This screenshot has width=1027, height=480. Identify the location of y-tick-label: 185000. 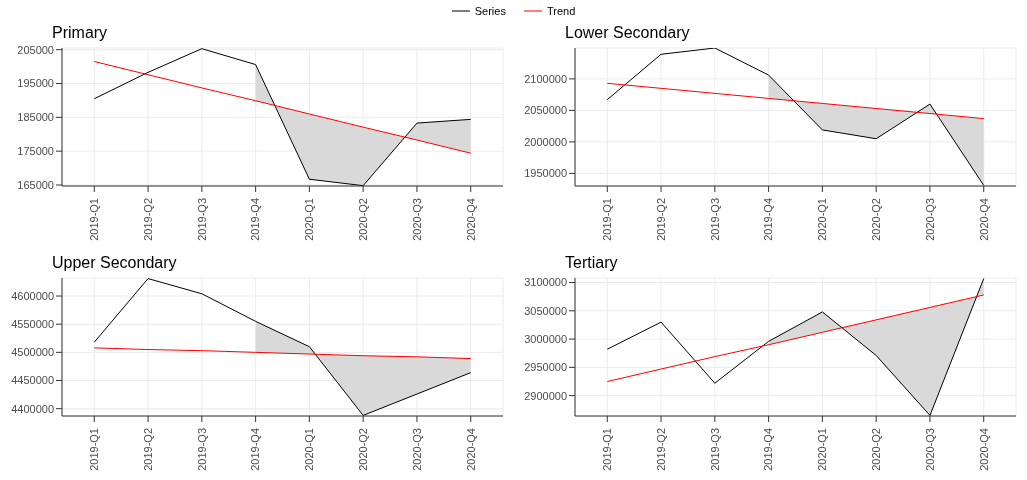
(35, 117).